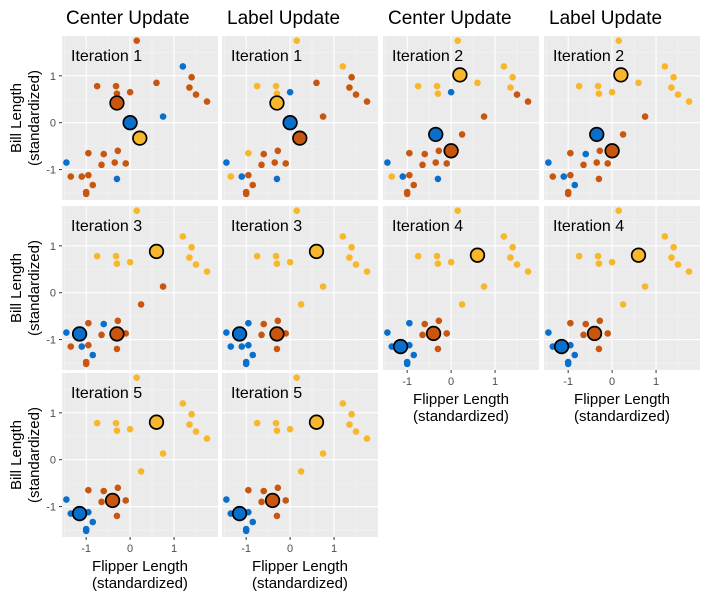 The height and width of the screenshot is (598, 714). Describe the element at coordinates (588, 226) in the screenshot. I see `panel-label: Iteration 4` at that location.